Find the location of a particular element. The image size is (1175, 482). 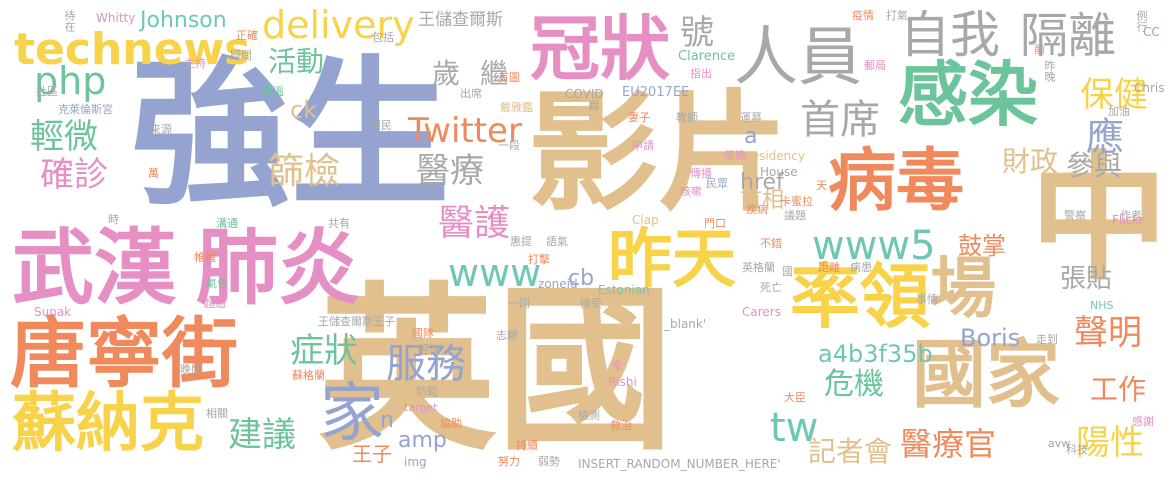

word: 警察 is located at coordinates (1075, 215).